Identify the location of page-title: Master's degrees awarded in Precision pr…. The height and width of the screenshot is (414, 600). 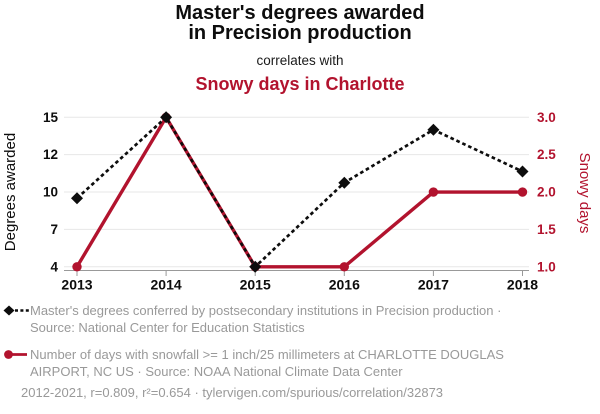
(300, 23).